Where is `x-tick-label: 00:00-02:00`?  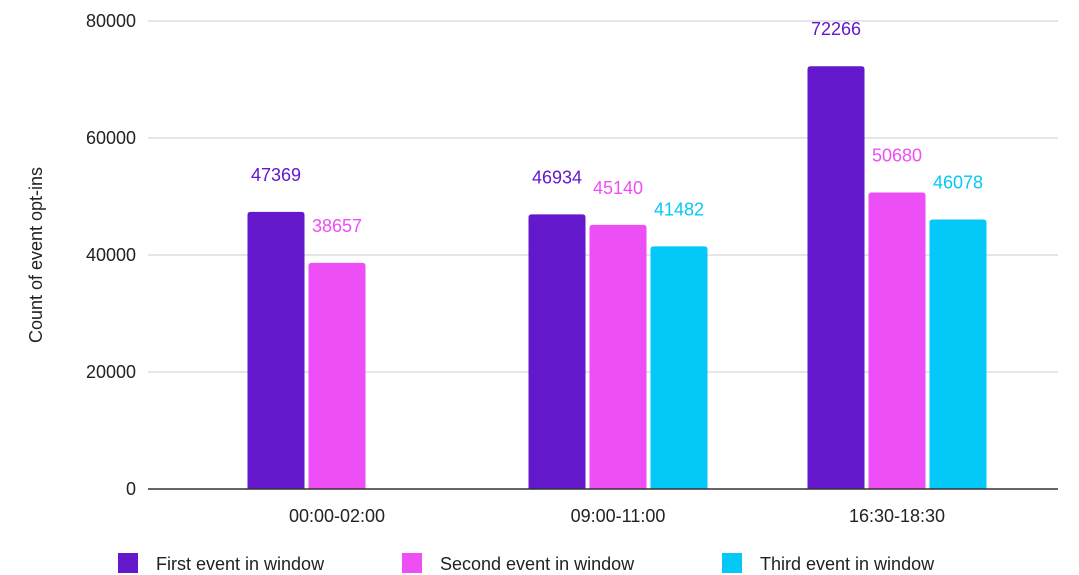 x-tick-label: 00:00-02:00 is located at coordinates (337, 516).